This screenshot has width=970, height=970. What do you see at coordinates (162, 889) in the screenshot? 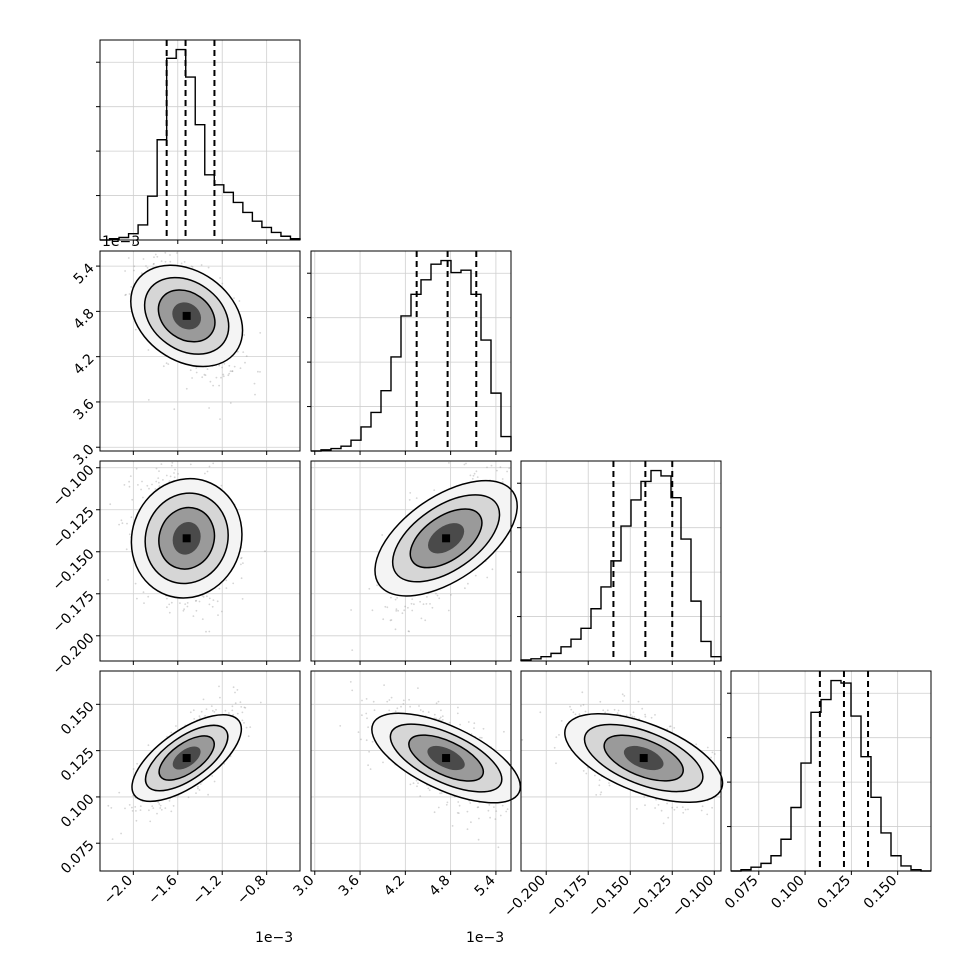
I see `x-tick-label: −1.6` at bounding box center [162, 889].